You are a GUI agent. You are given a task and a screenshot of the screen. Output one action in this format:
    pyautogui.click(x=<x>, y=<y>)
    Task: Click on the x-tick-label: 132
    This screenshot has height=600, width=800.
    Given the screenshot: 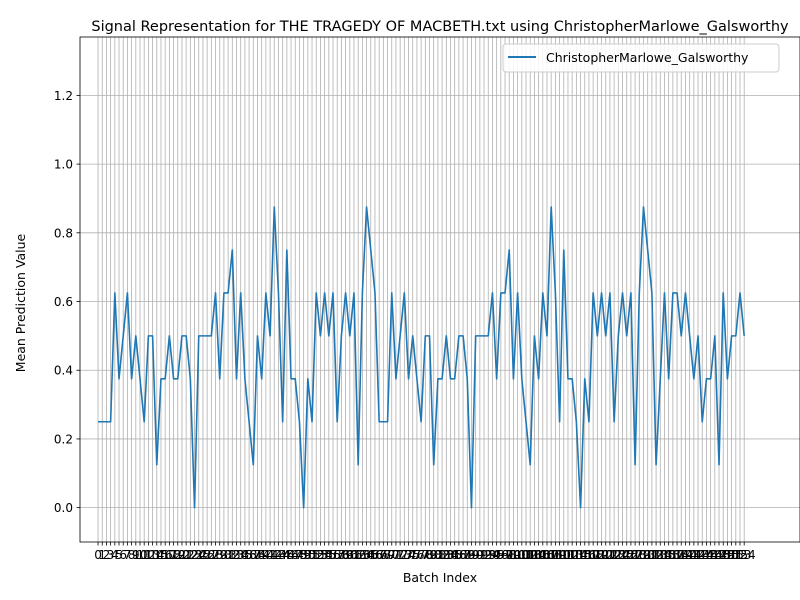 What is the action you would take?
    pyautogui.click(x=651, y=555)
    